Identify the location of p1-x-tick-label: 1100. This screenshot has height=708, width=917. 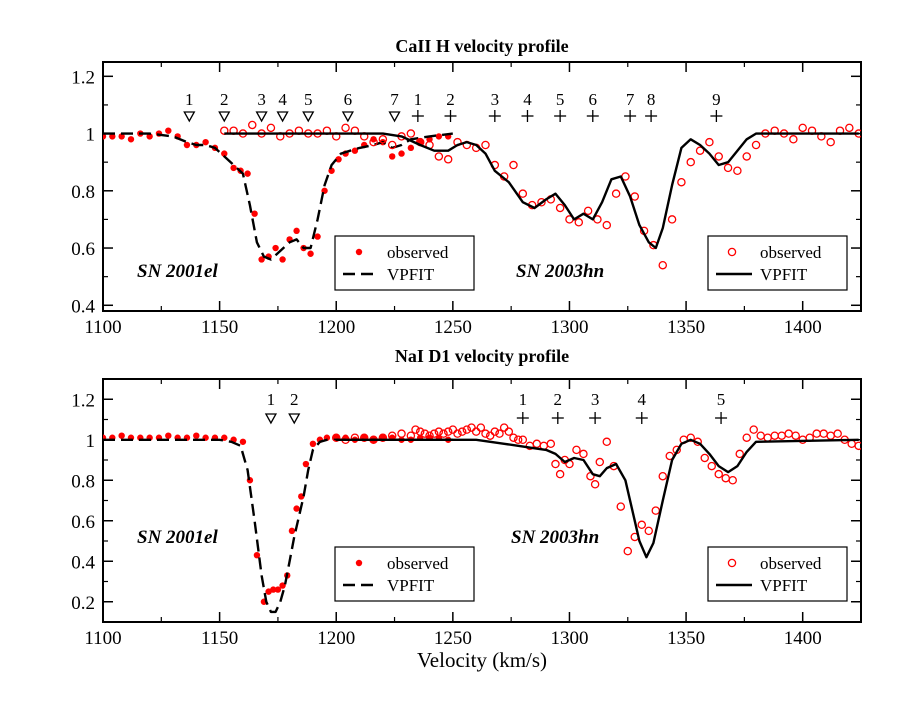
(102, 327).